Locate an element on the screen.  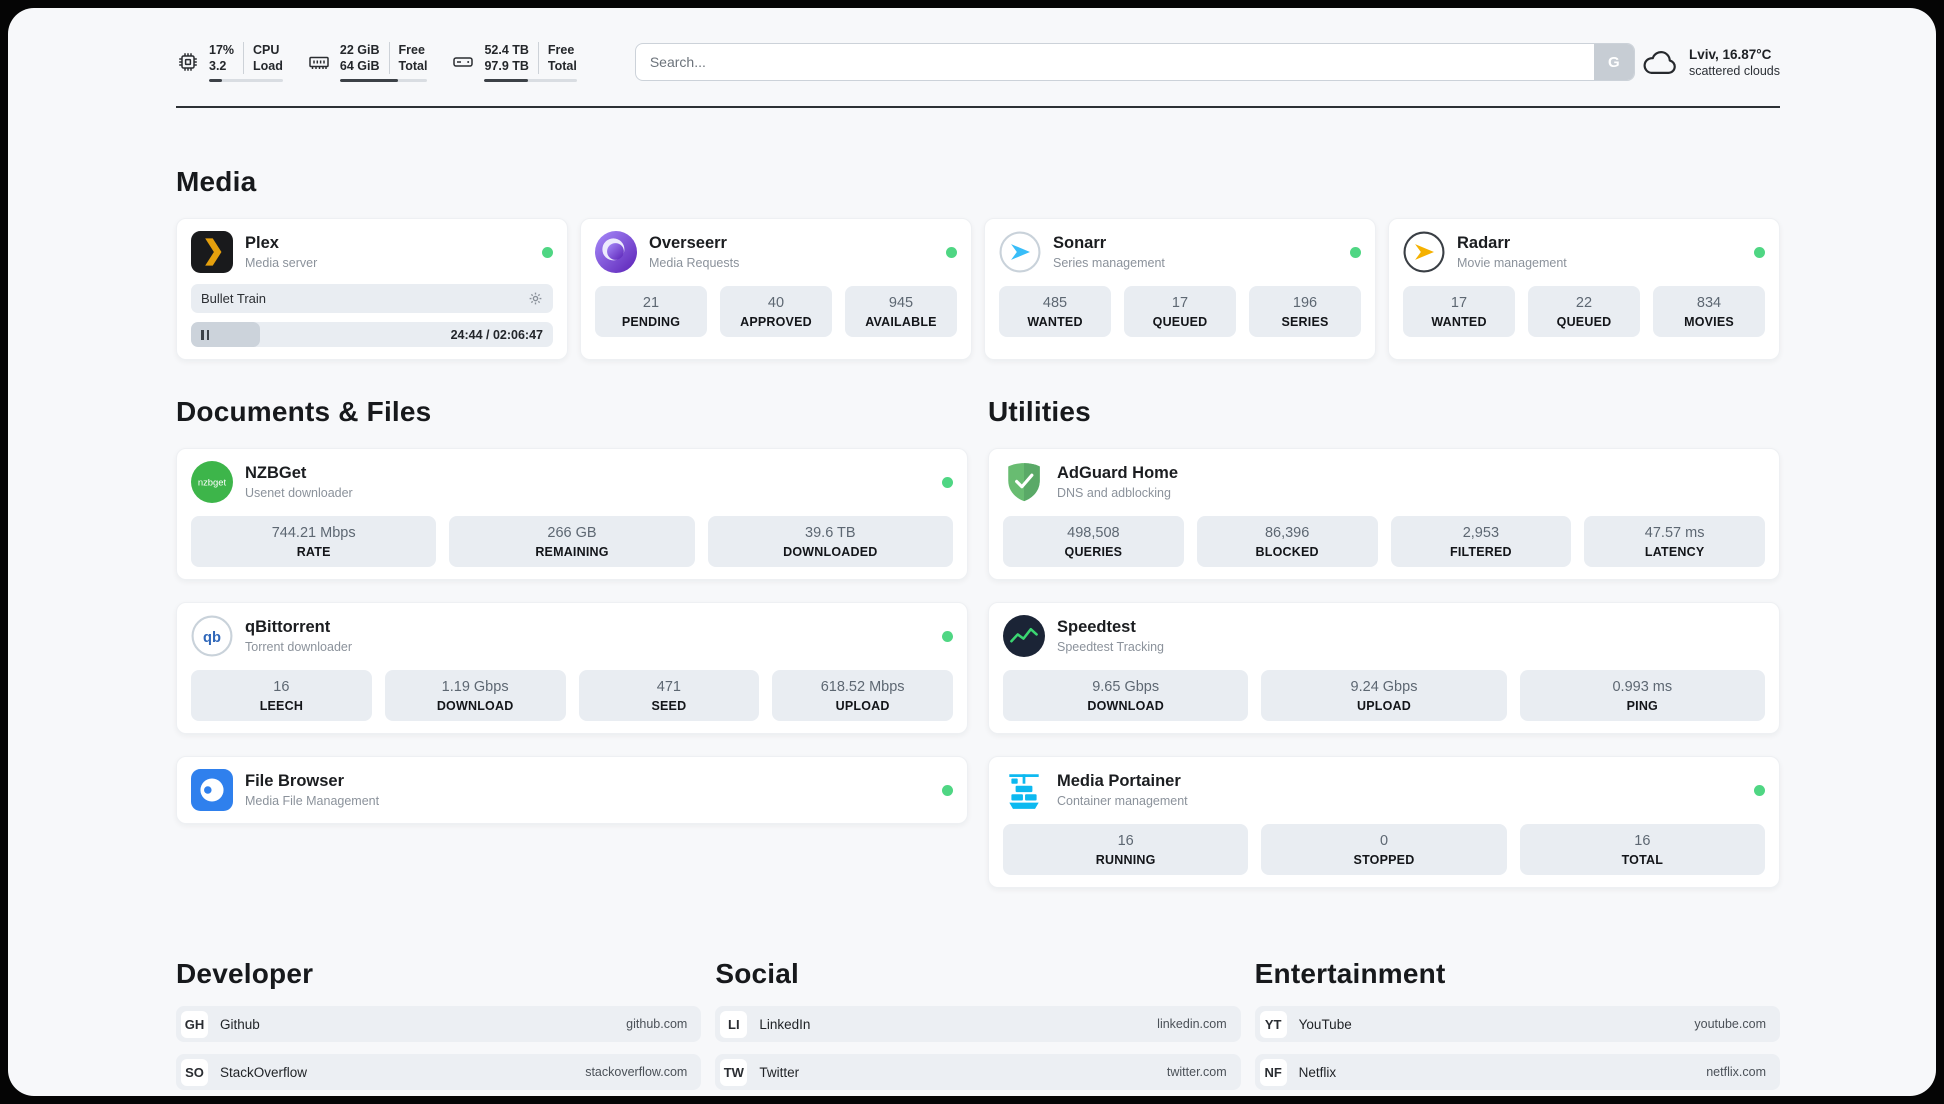
bookmark-badge: TW is located at coordinates (734, 1072).